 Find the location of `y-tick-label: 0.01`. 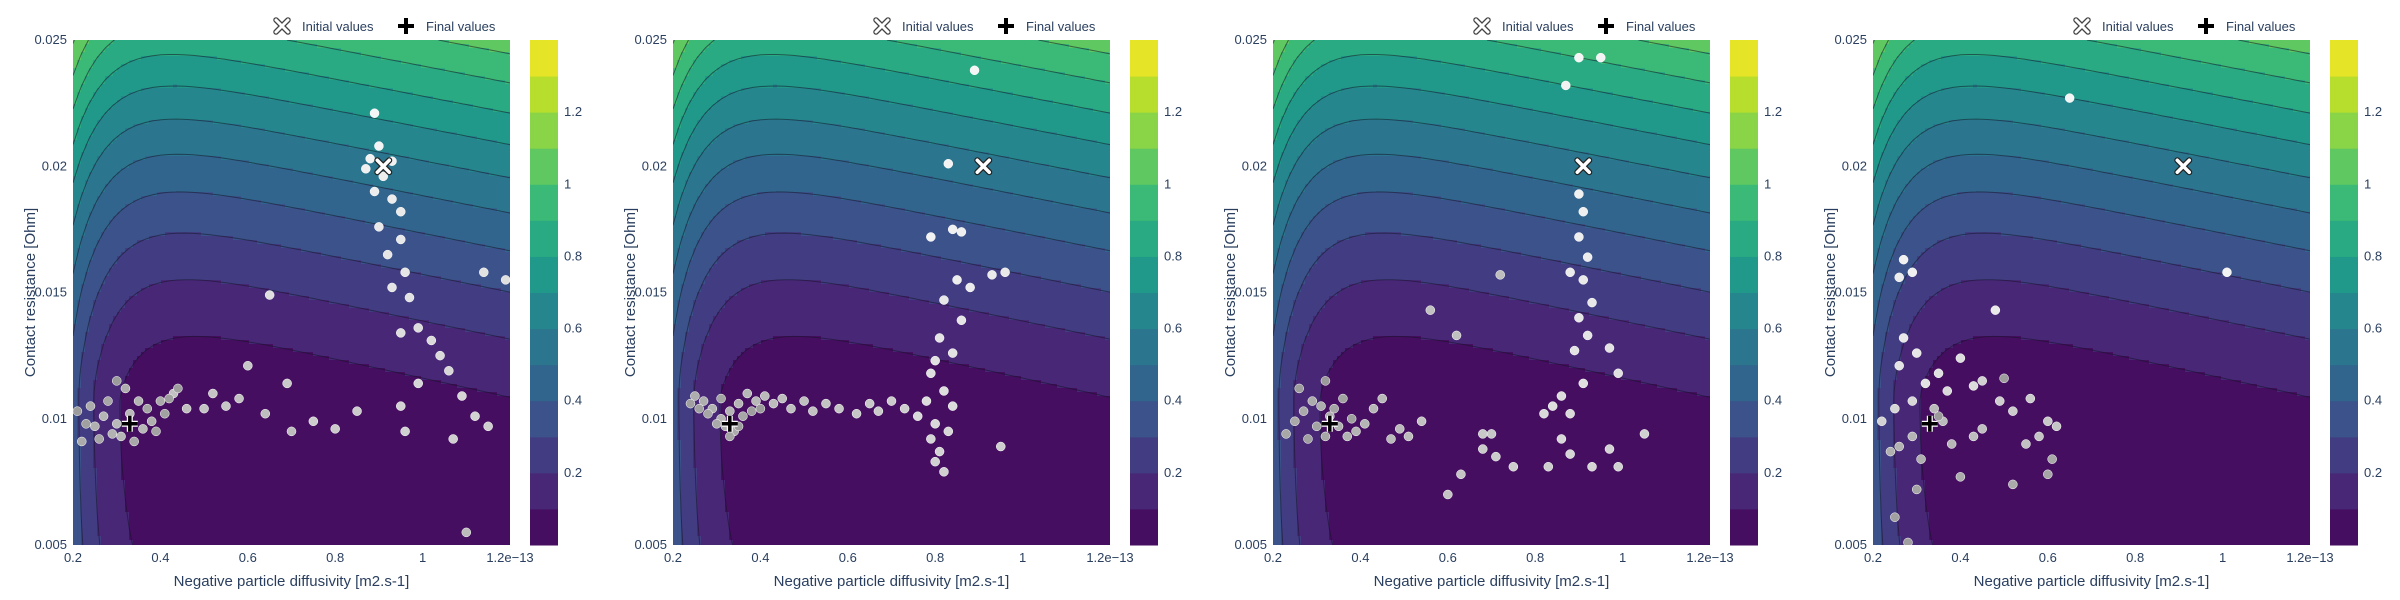

y-tick-label: 0.01 is located at coordinates (1854, 418).